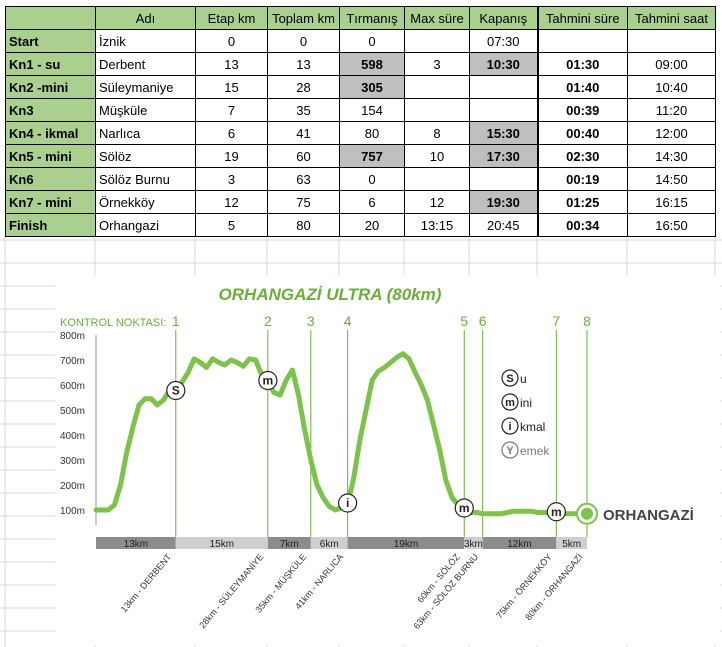  I want to click on column-header: Adı, so click(145, 18).